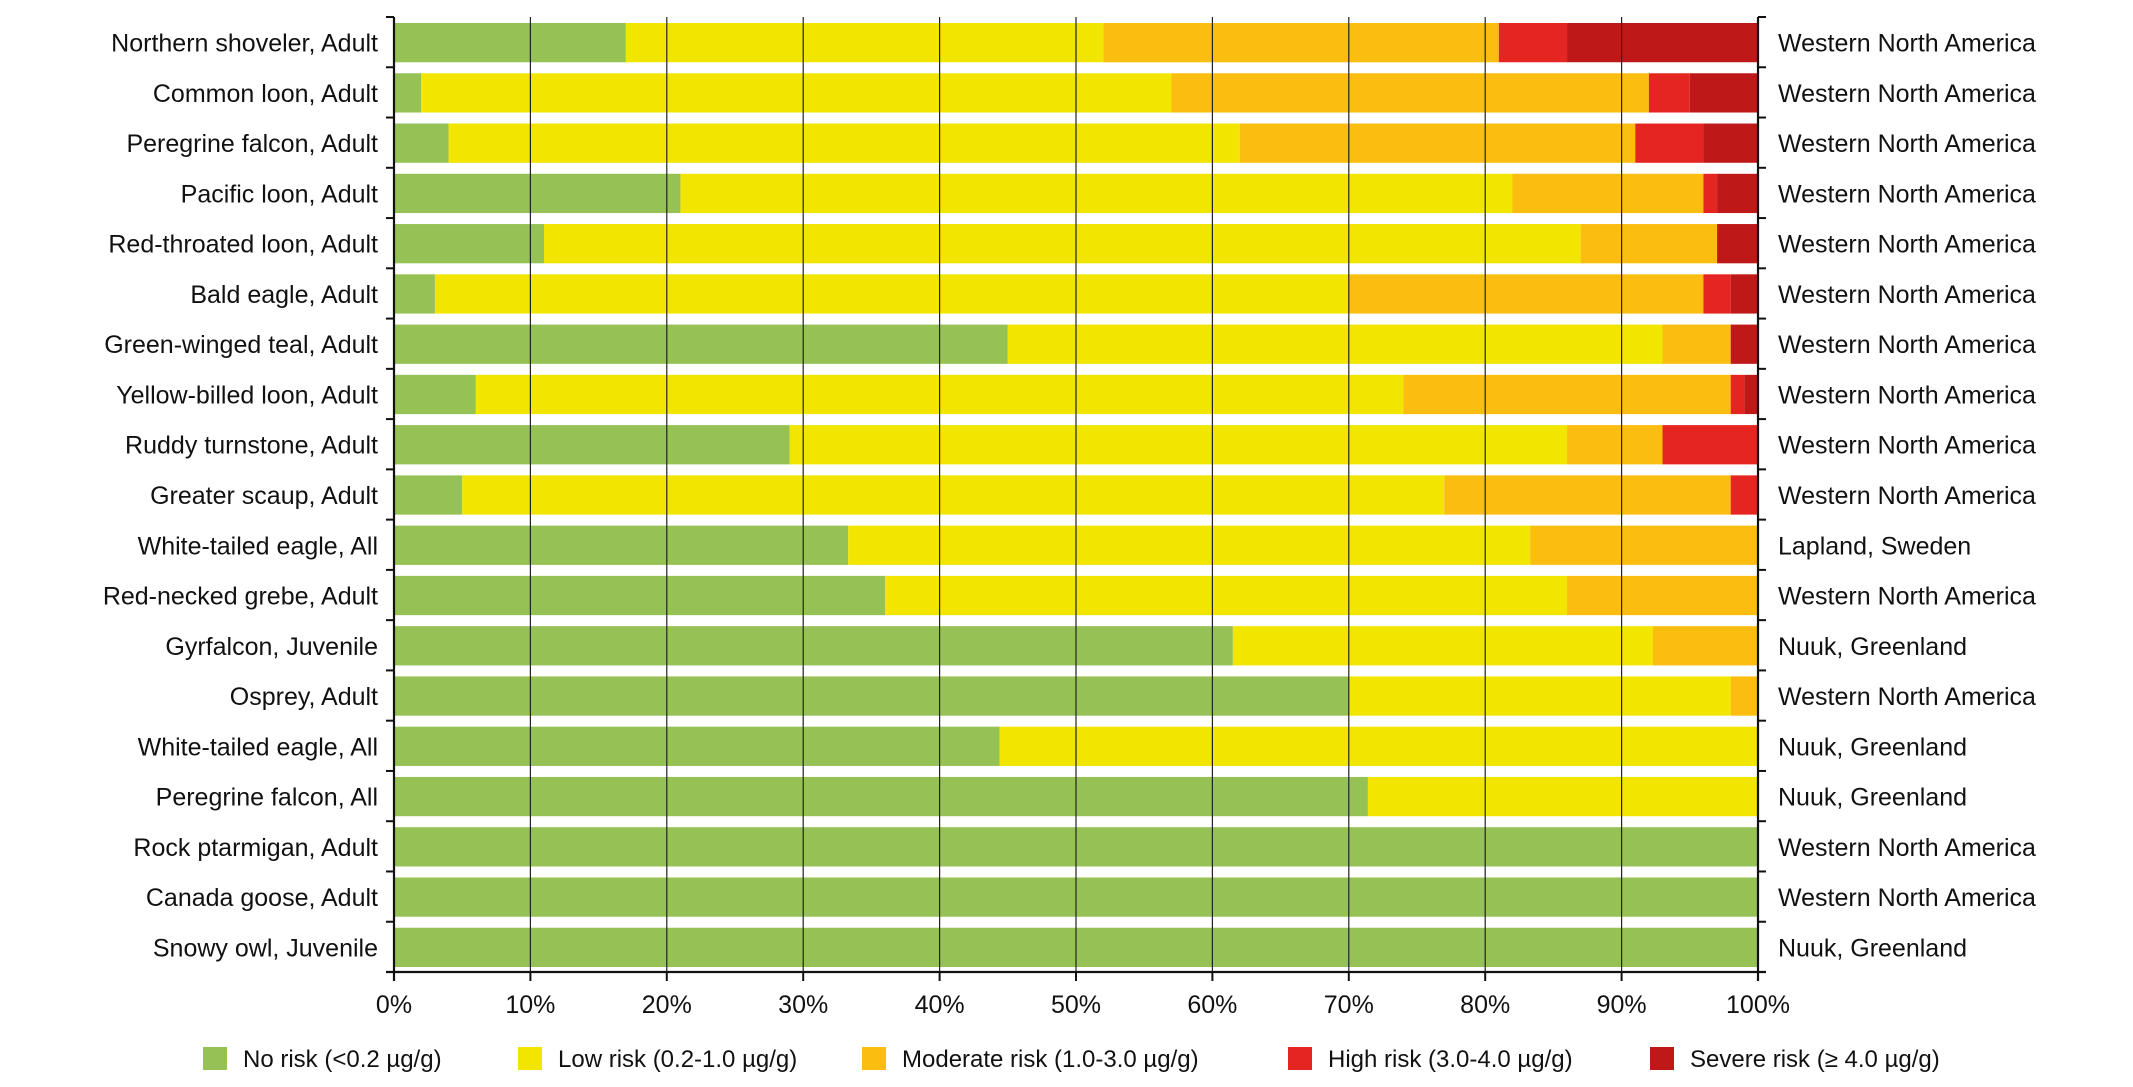 Image resolution: width=2133 pixels, height=1087 pixels. Describe the element at coordinates (1815, 1059) in the screenshot. I see `legend-label: Severe risk (≥ 4.0 µg/g)` at that location.